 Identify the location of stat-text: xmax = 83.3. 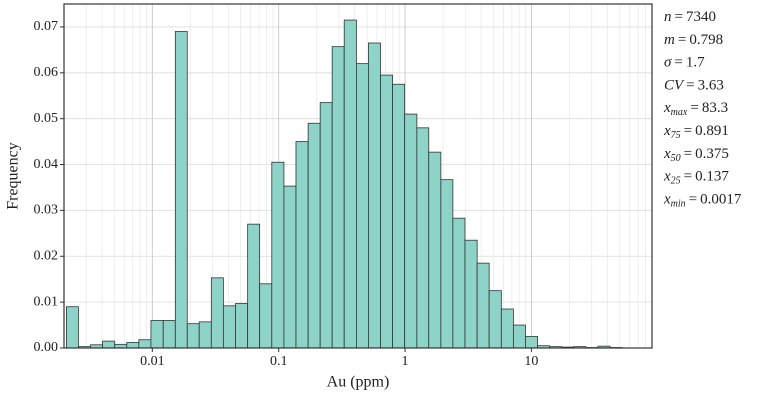
(695, 110).